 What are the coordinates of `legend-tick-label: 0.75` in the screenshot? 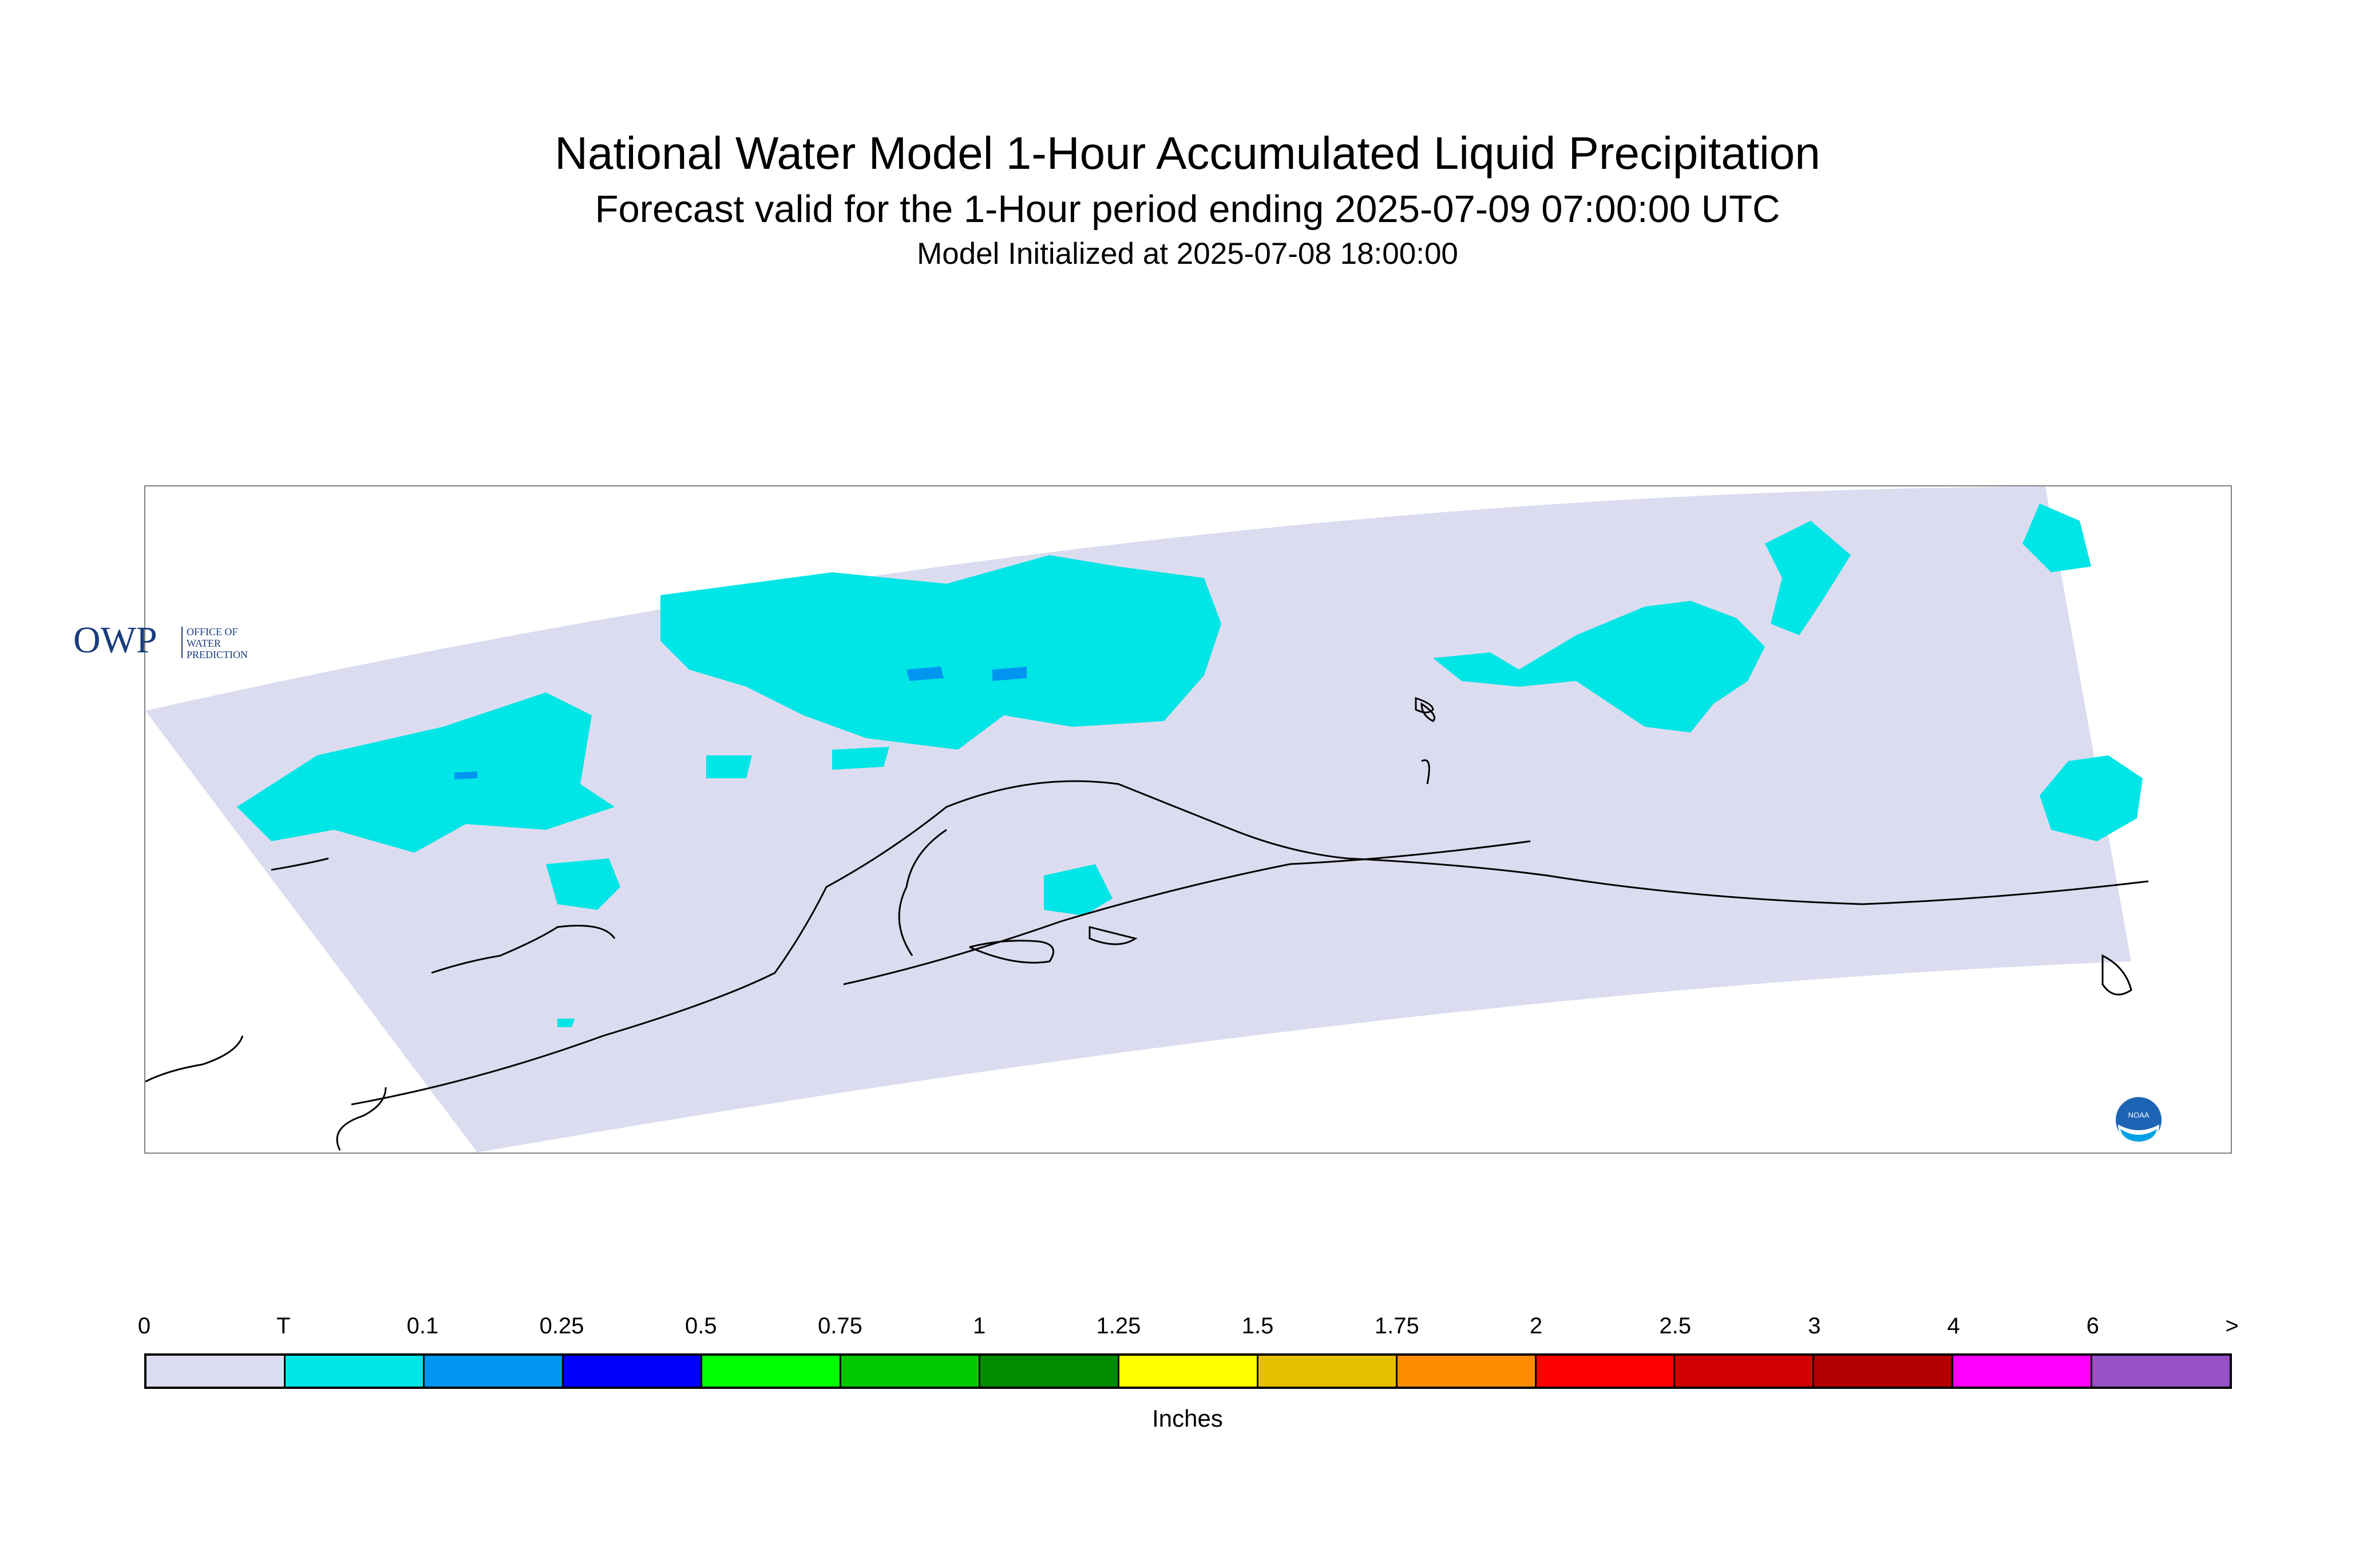 It's located at (840, 1326).